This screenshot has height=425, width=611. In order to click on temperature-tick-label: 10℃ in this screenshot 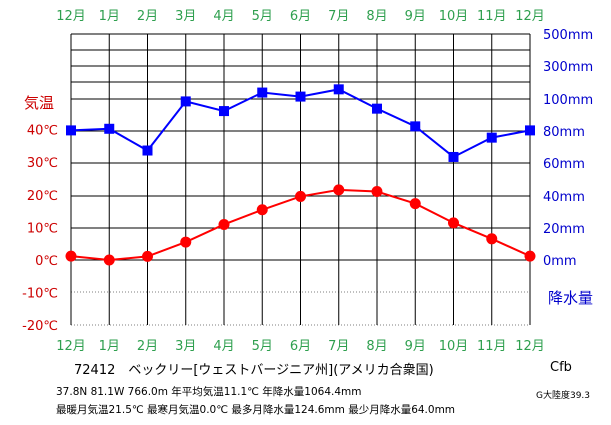, I will do `click(42, 228)`.